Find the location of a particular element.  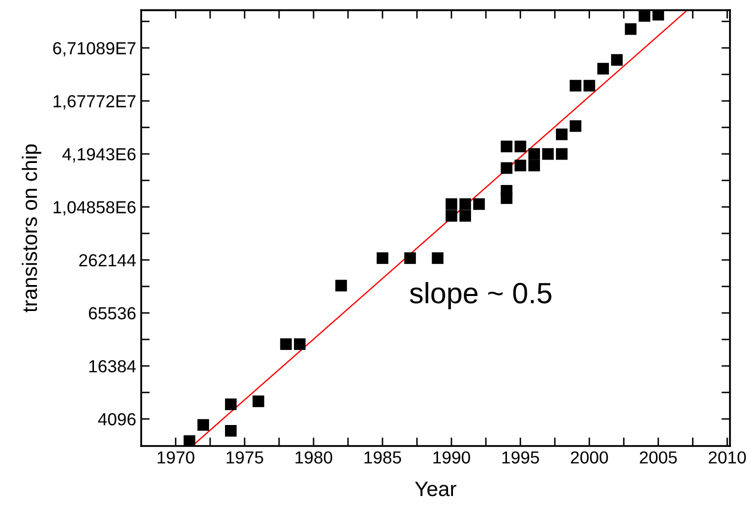

y-tick-label: 65536 is located at coordinates (112, 313).